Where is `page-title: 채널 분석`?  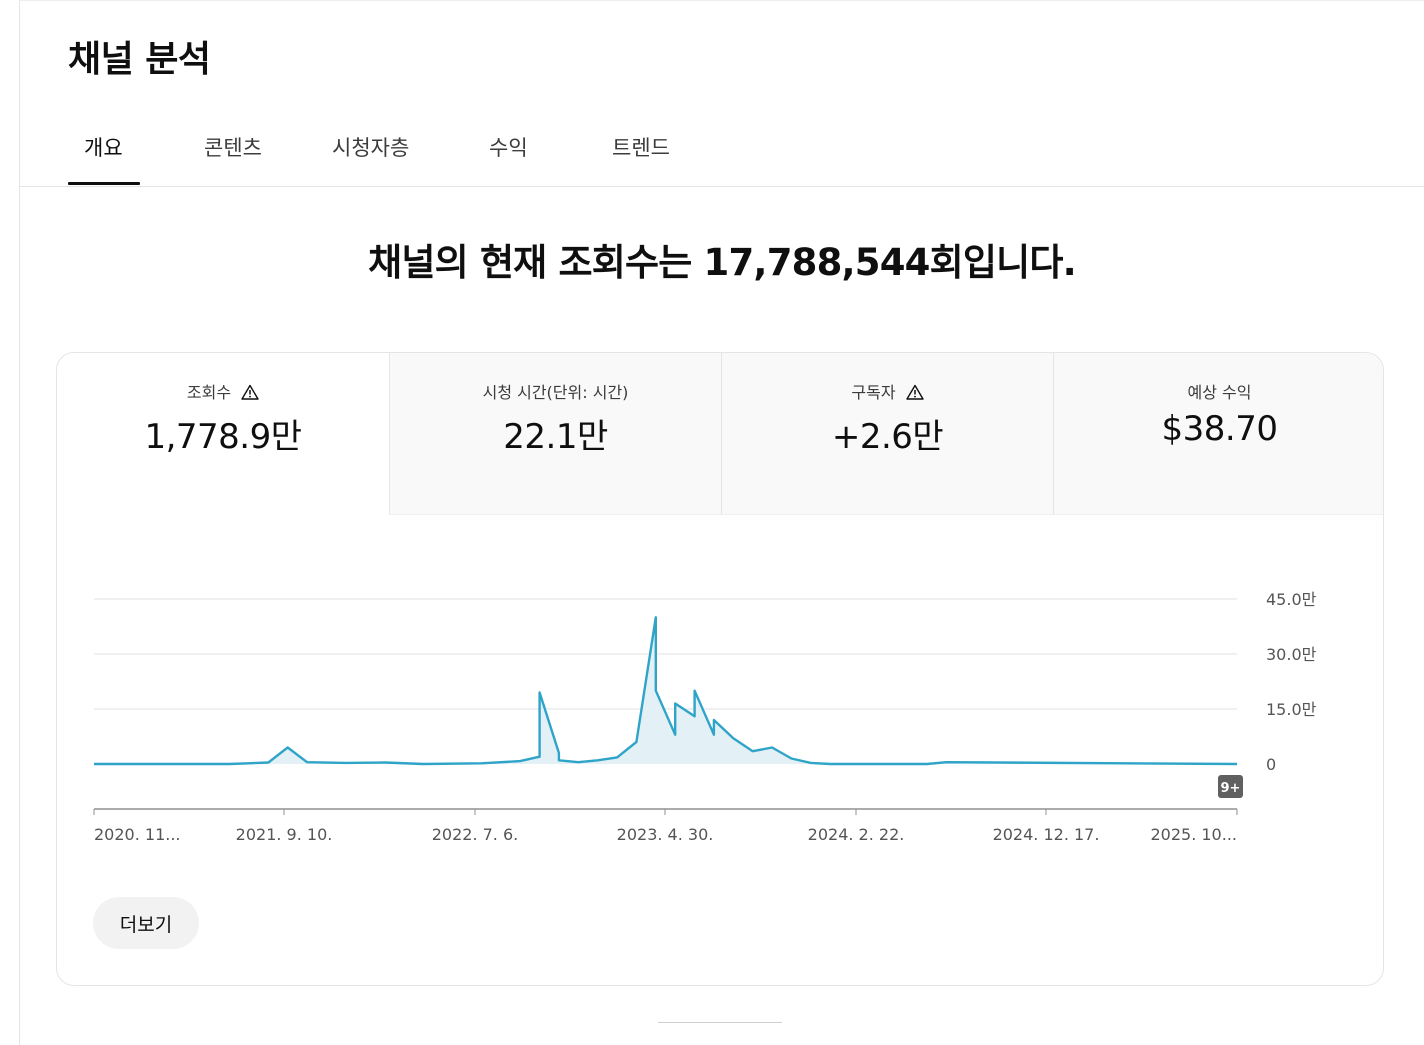
page-title: 채널 분석 is located at coordinates (139, 59).